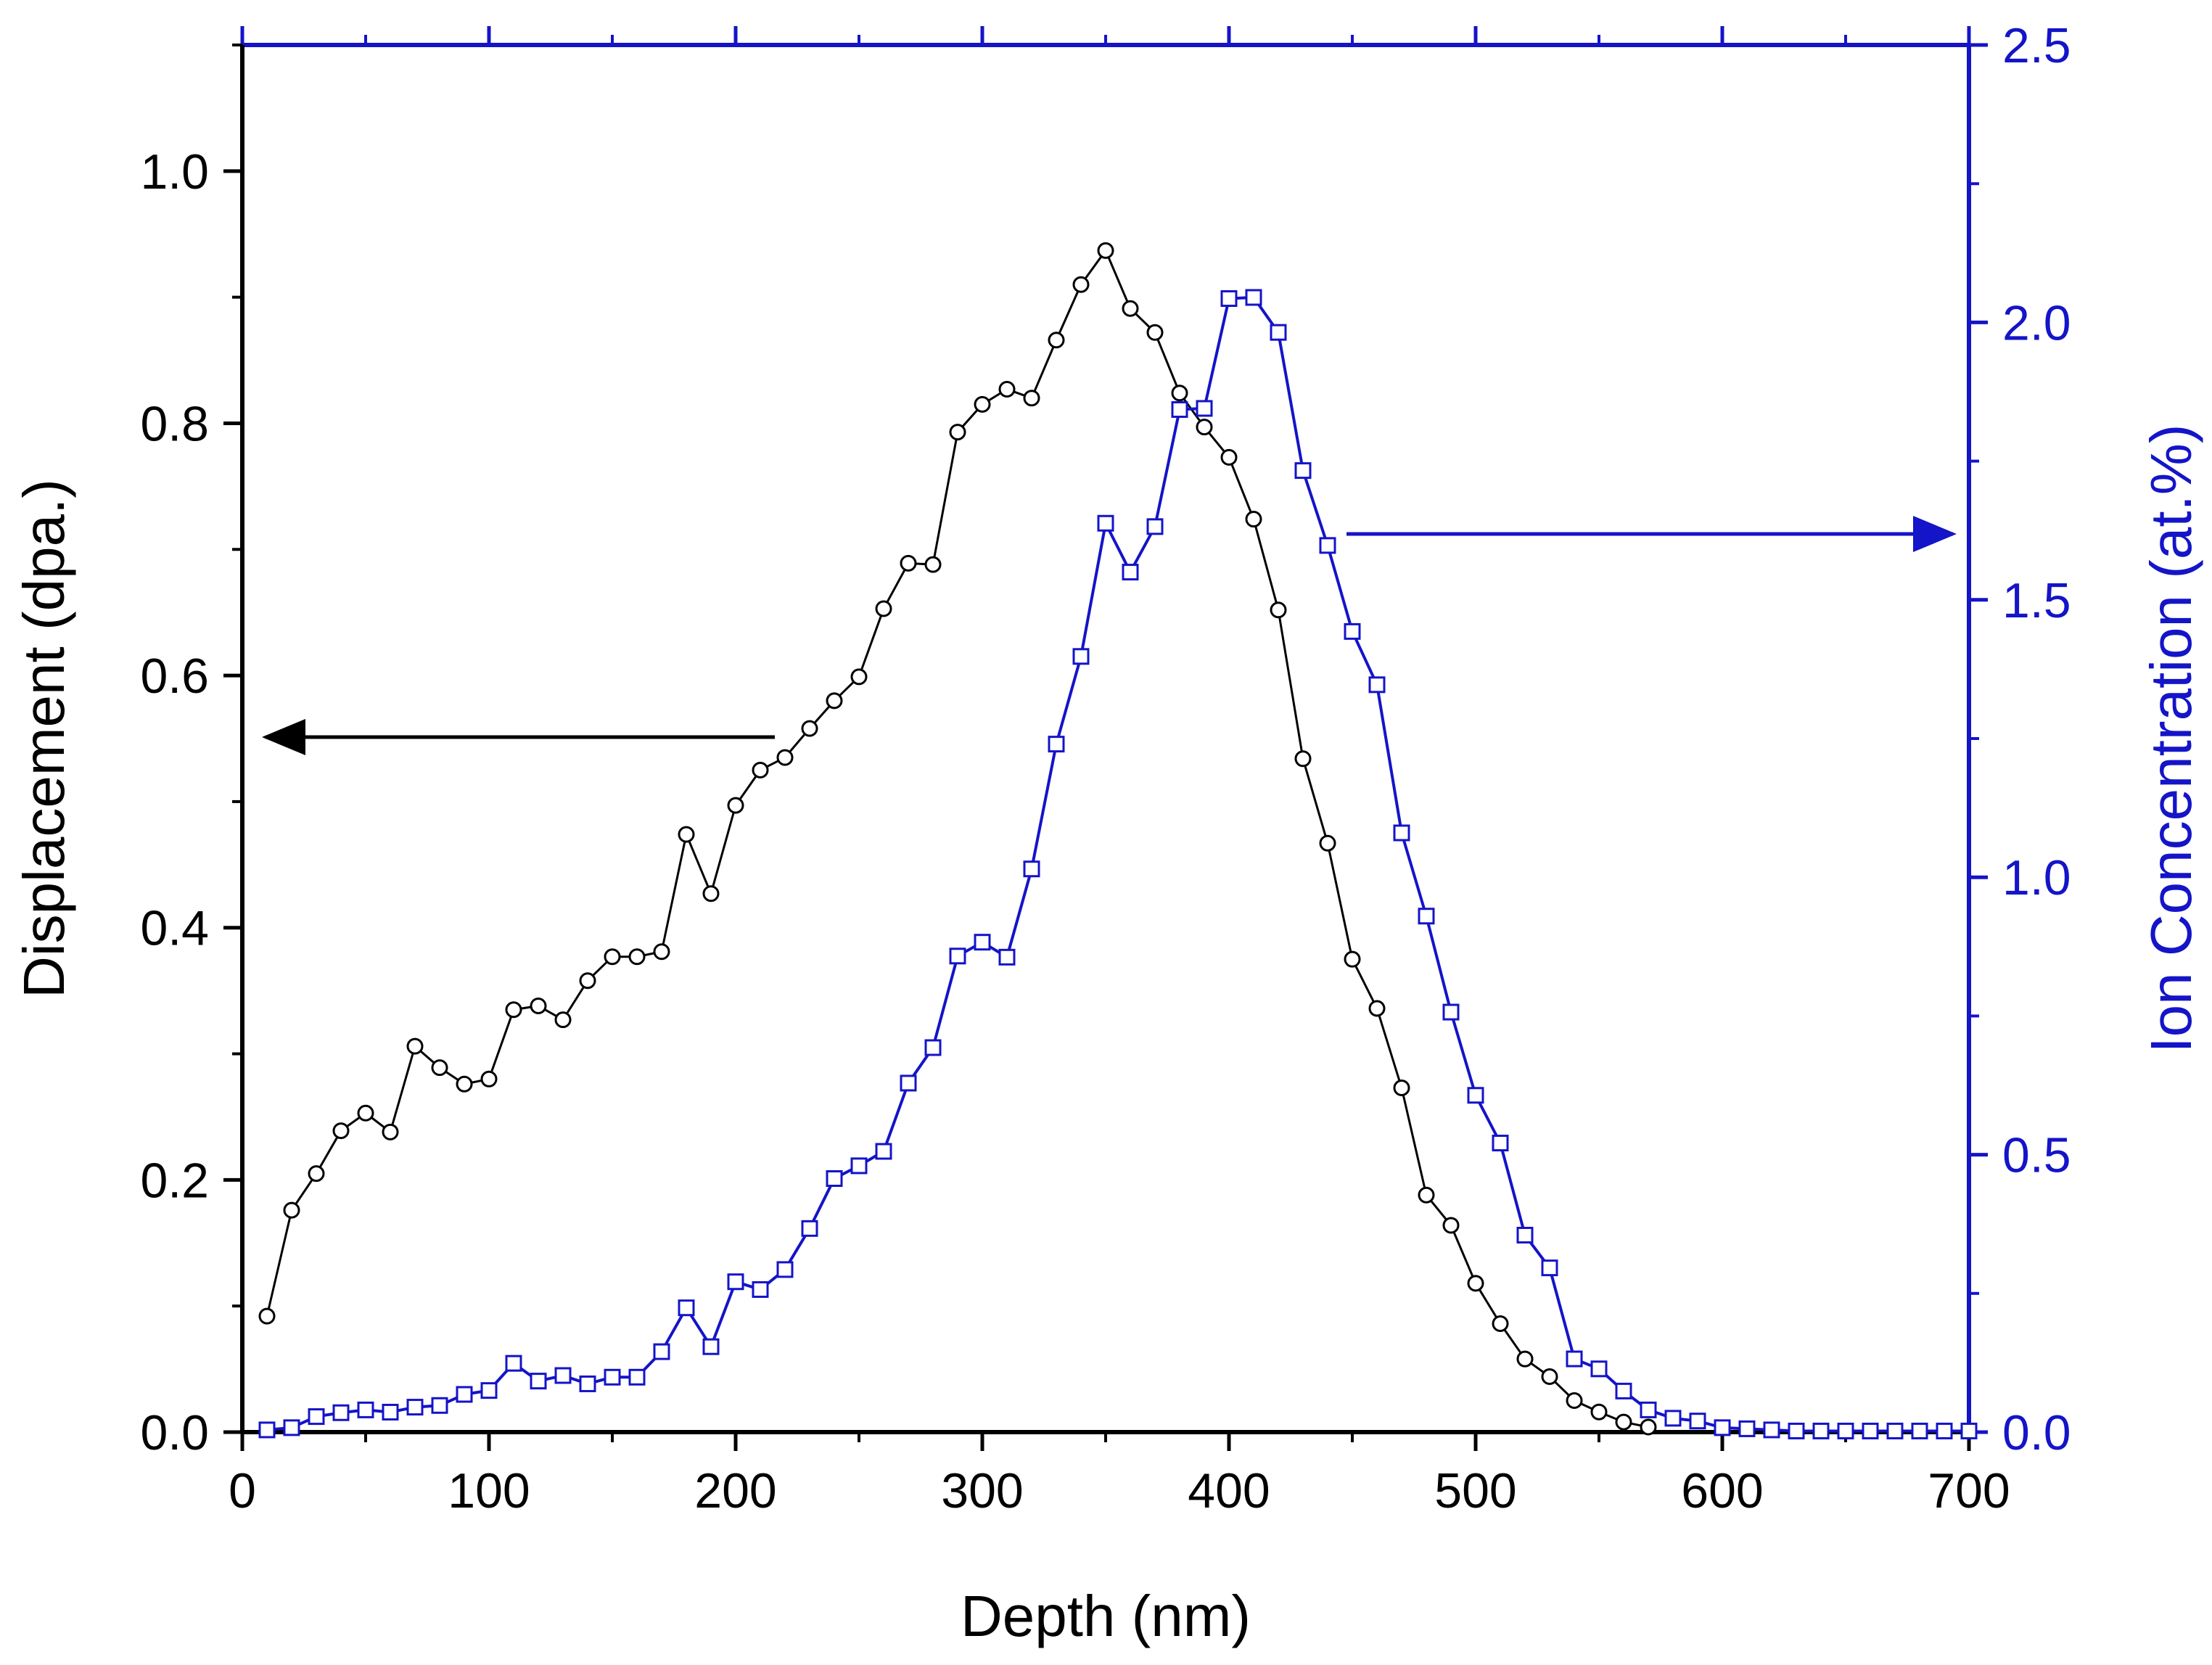  Describe the element at coordinates (175, 1432) in the screenshot. I see `y-tick-label: 0.0` at that location.